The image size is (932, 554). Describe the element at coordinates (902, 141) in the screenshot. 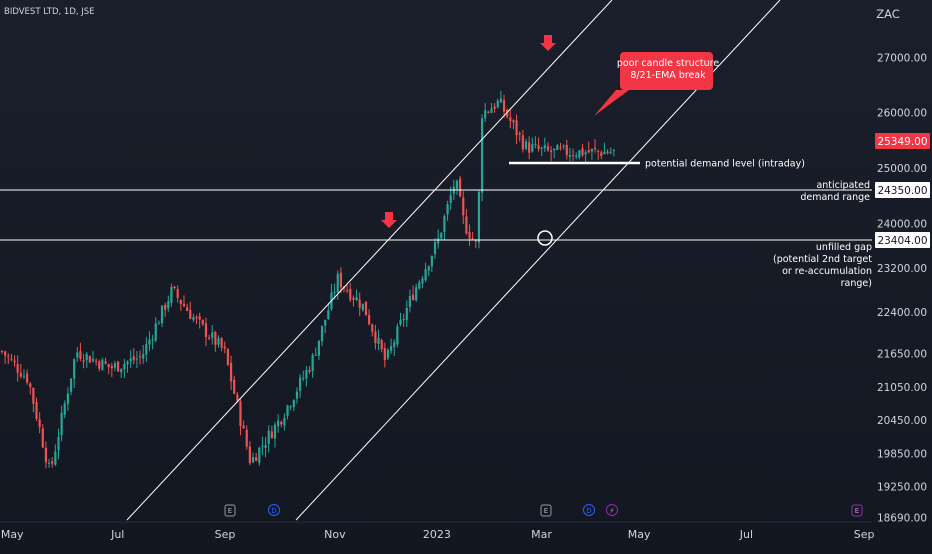

I see `current-price-badge: 25349.00` at that location.